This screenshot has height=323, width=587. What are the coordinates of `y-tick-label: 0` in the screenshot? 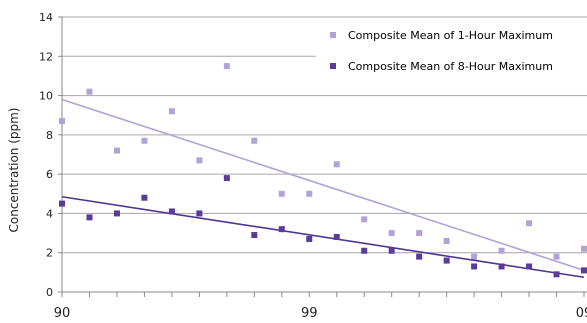 It's located at (49, 292).